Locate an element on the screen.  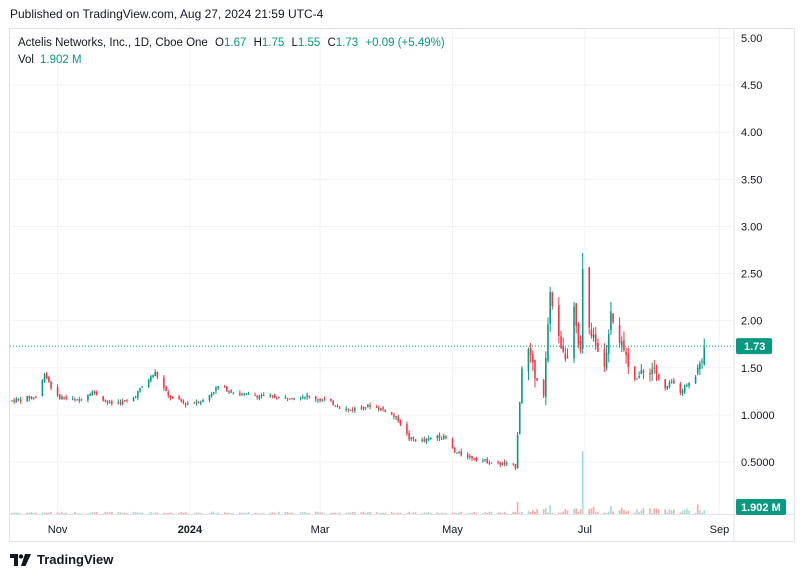
tradingview-brand: TradingView is located at coordinates (61, 559).